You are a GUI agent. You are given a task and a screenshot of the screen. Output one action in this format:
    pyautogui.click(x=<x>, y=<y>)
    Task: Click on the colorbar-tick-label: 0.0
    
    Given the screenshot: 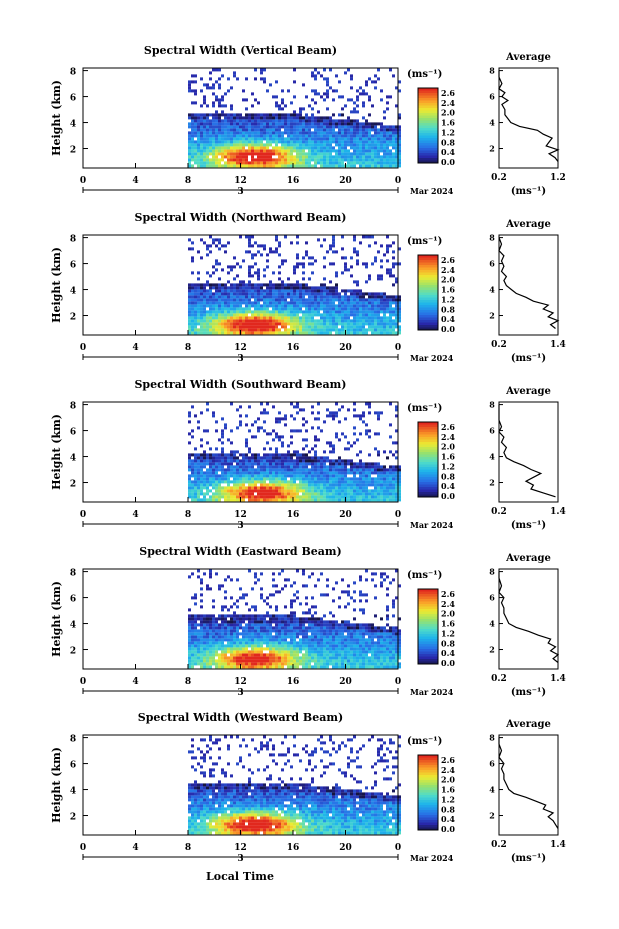 What is the action you would take?
    pyautogui.click(x=448, y=162)
    